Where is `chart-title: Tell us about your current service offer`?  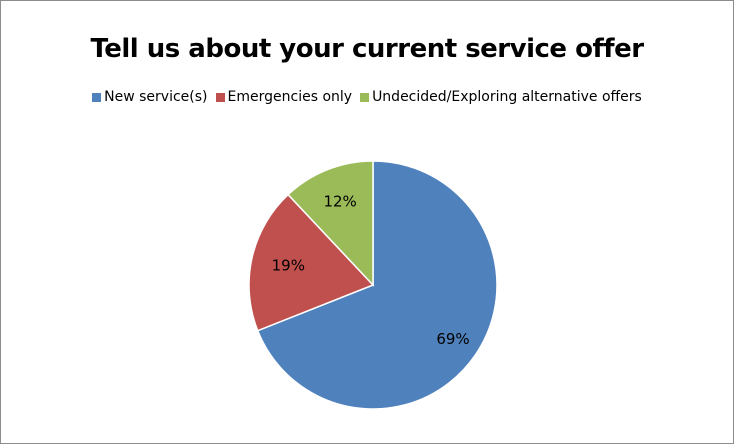
chart-title: Tell us about your current service offer is located at coordinates (367, 49).